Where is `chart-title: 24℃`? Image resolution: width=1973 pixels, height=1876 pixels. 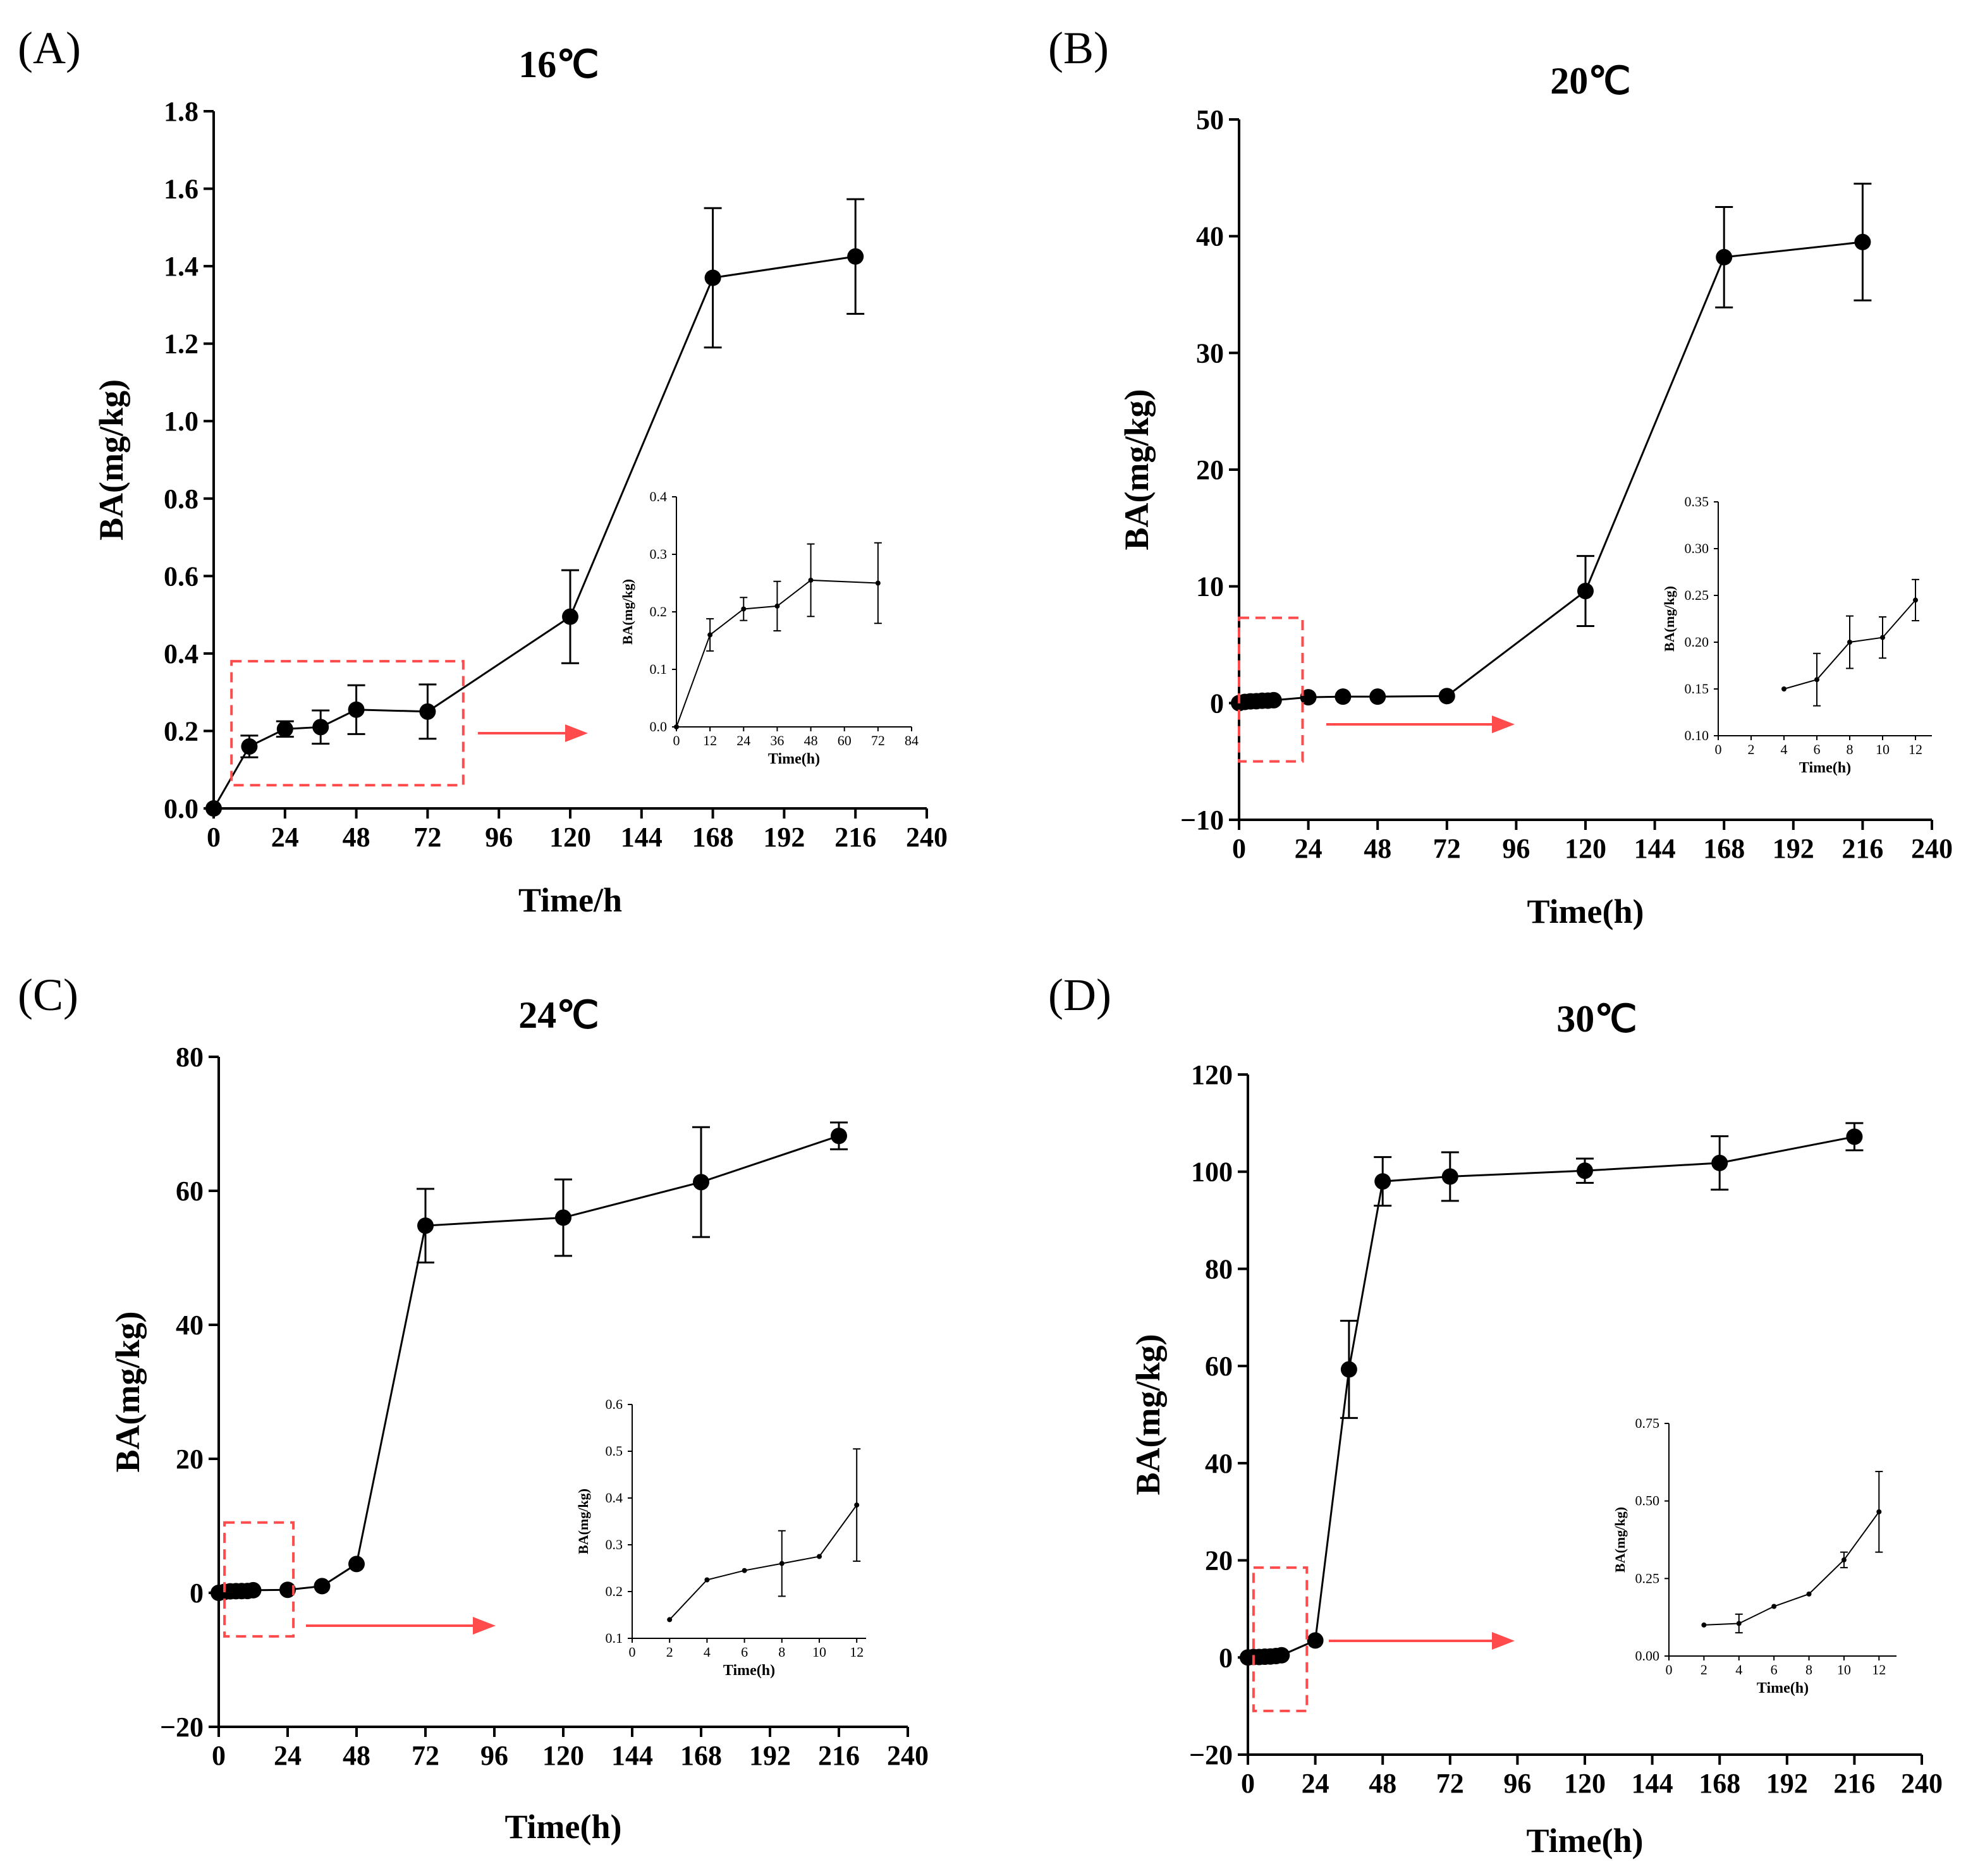 chart-title: 24℃ is located at coordinates (558, 1015).